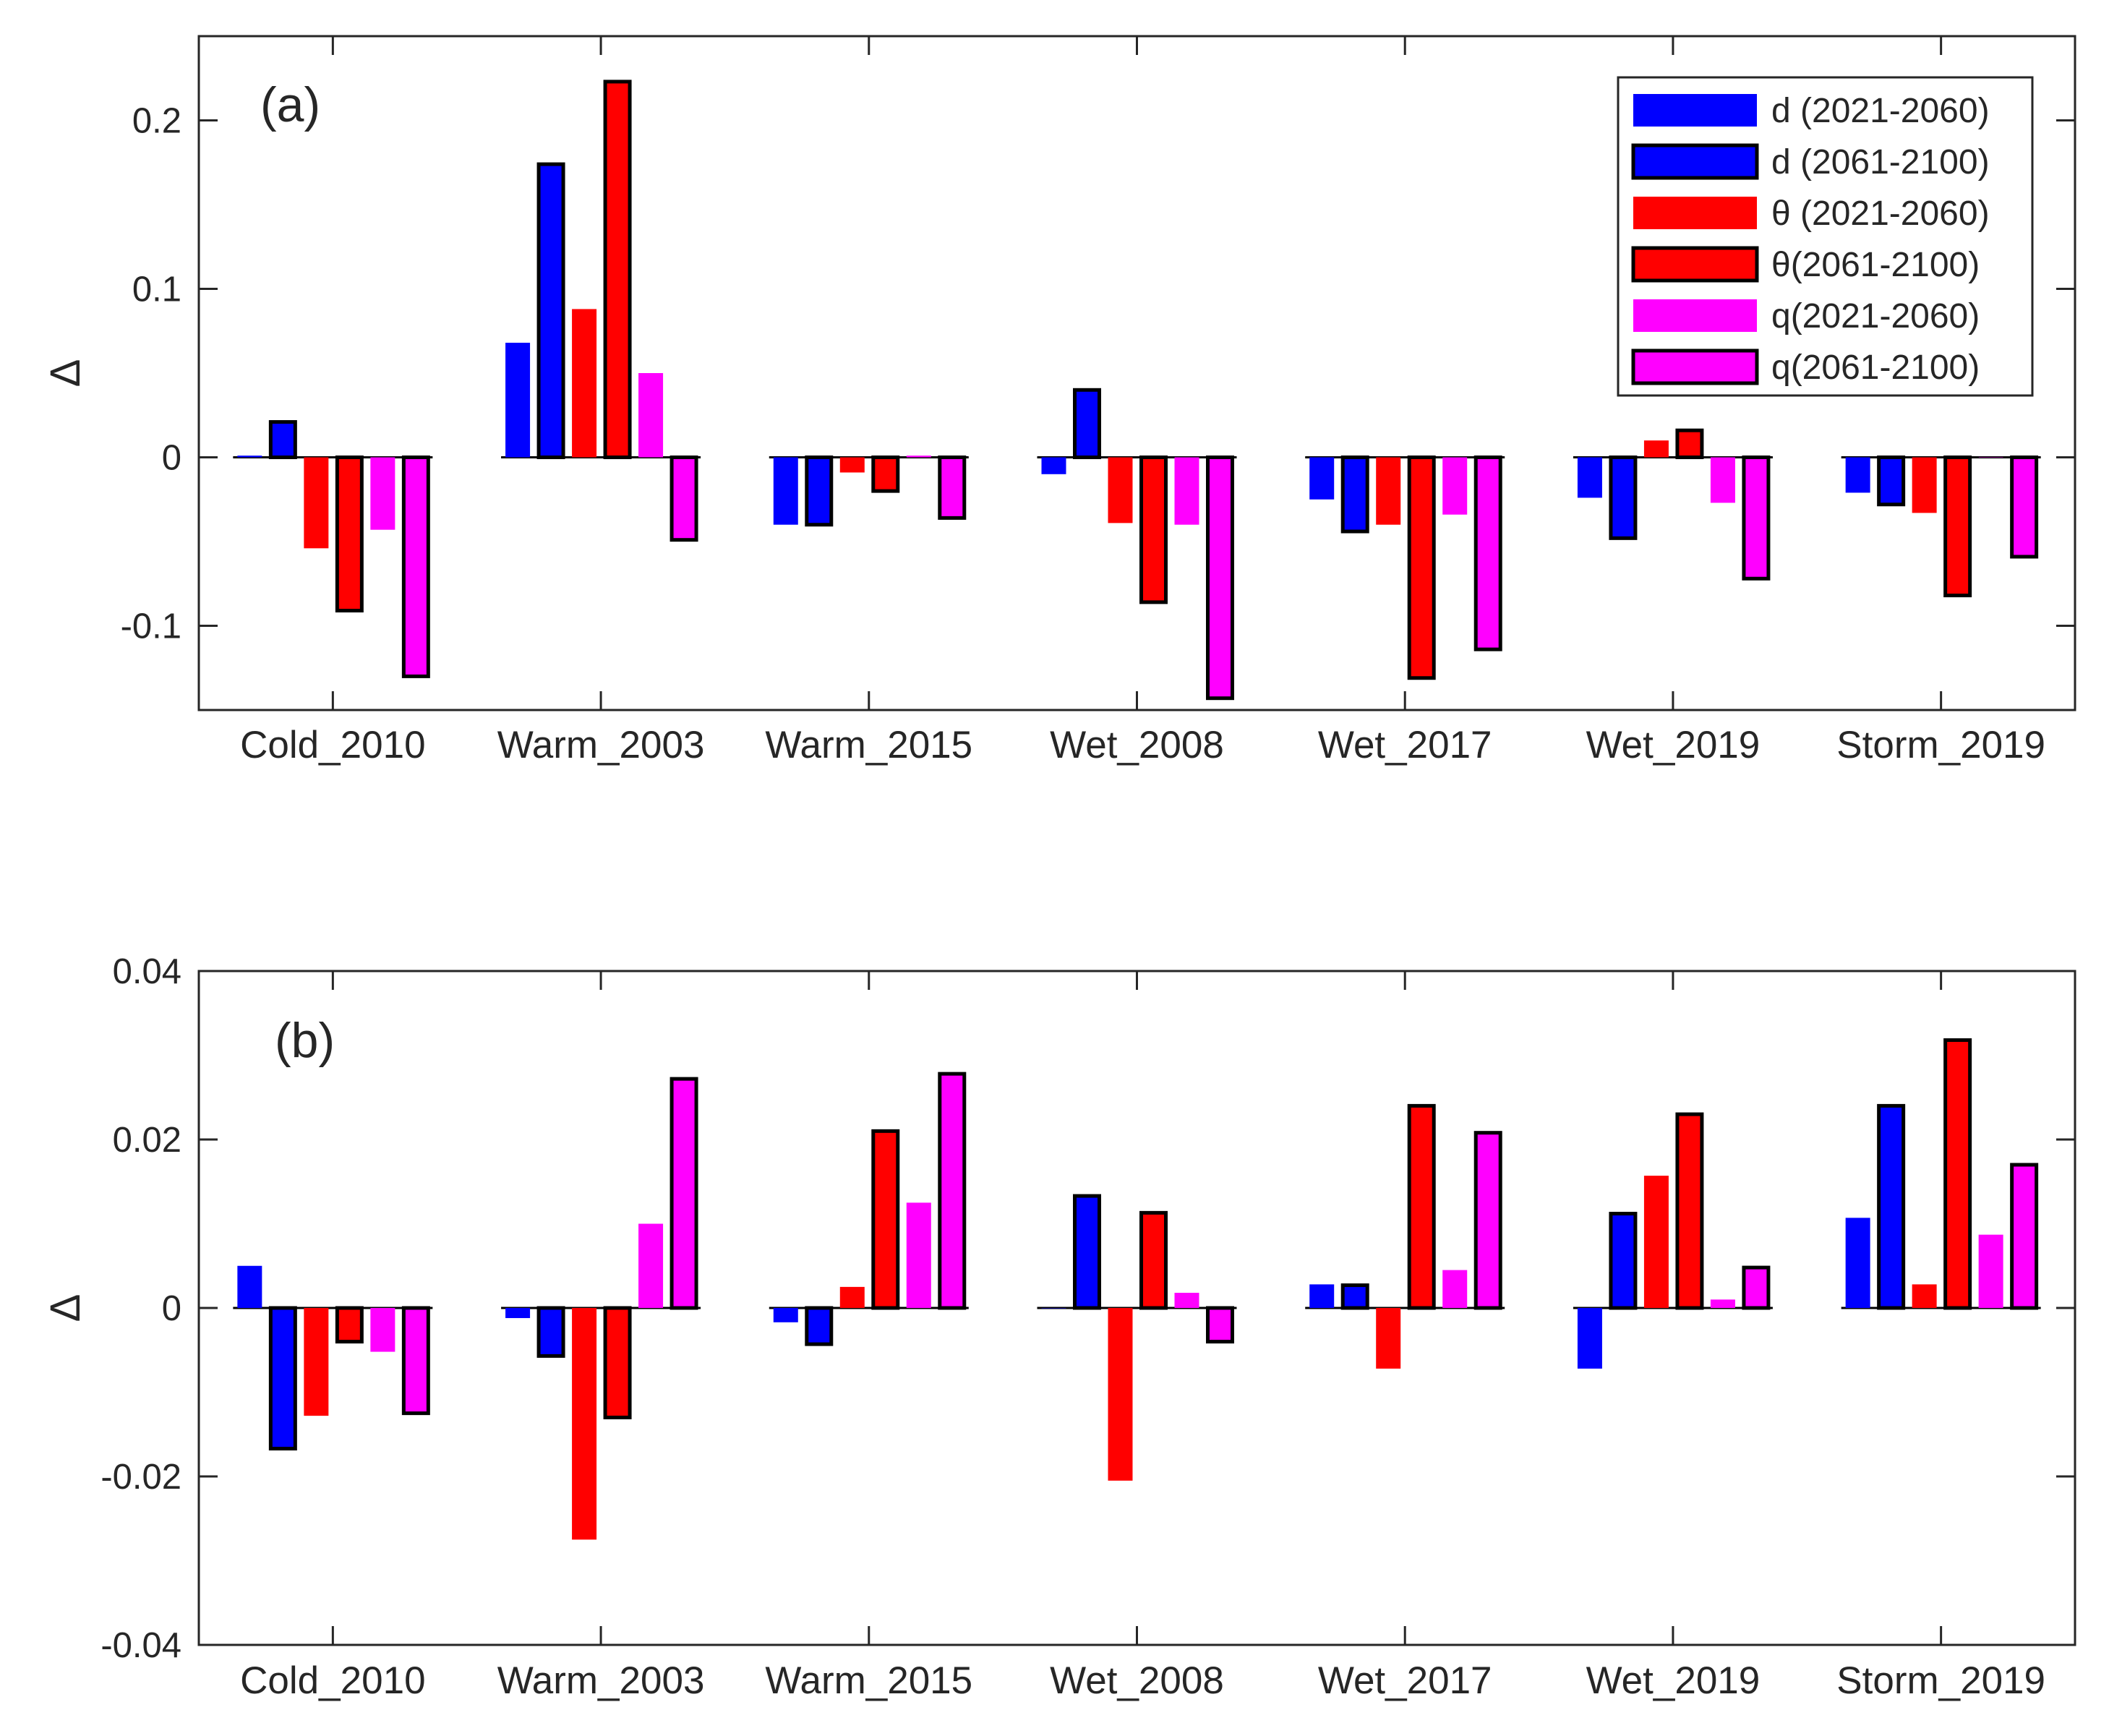 Image resolution: width=2109 pixels, height=1736 pixels. Describe the element at coordinates (140, 1645) in the screenshot. I see `y-tick-label: -0.04` at that location.